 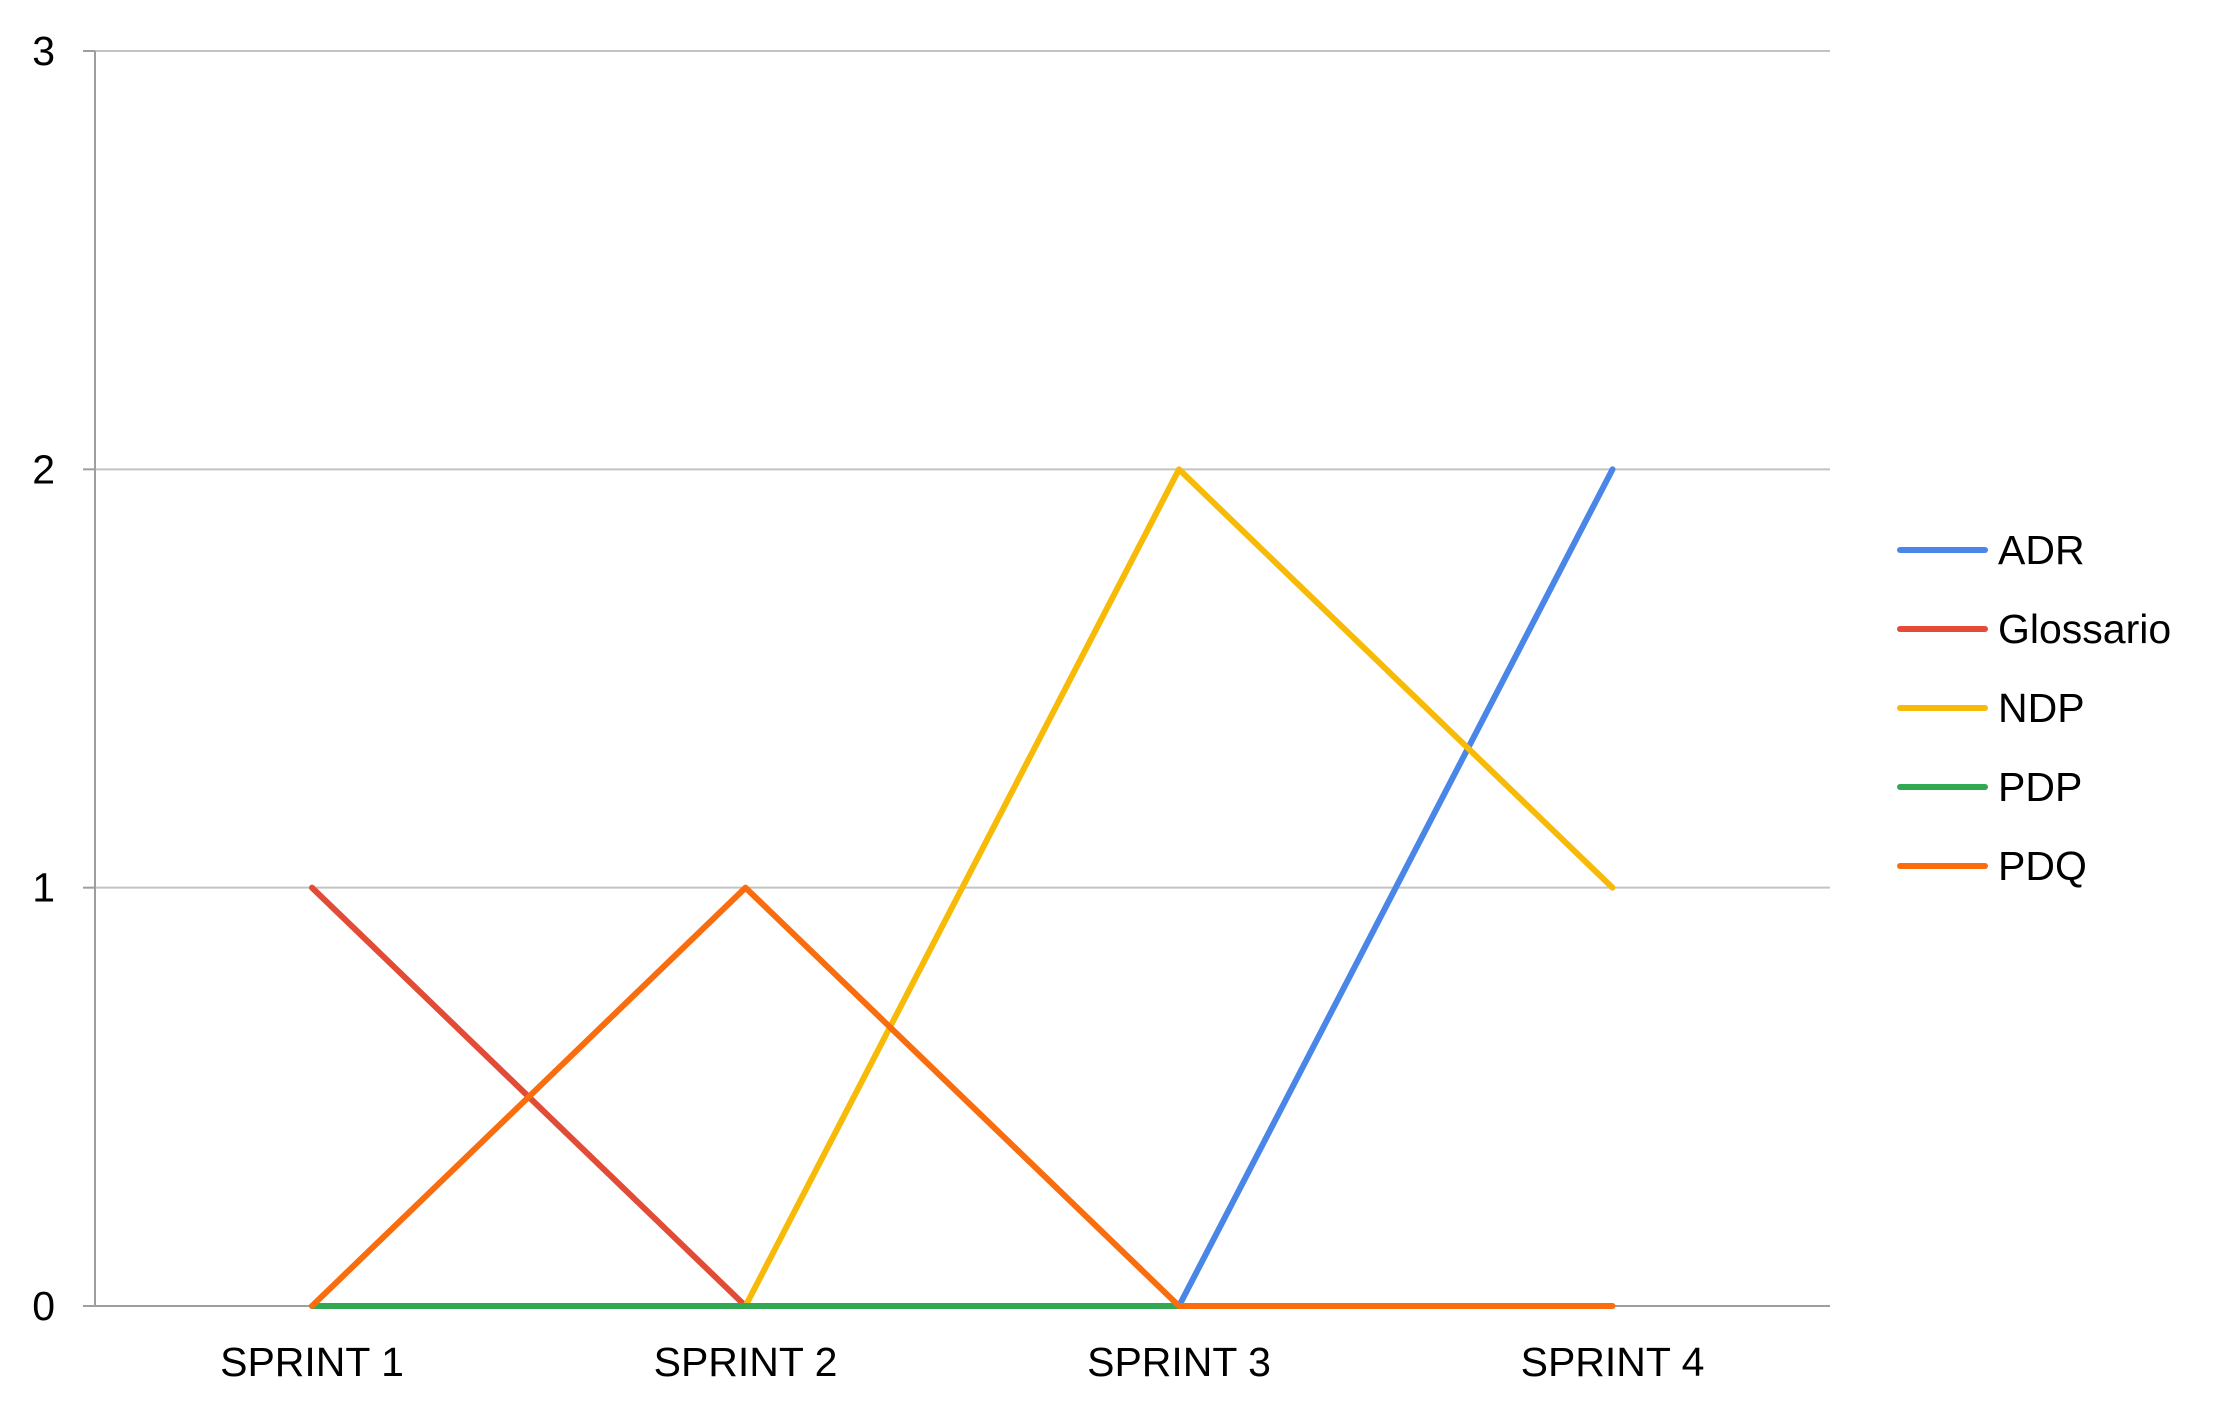 I want to click on y-tick-label: 0, so click(x=43, y=1306).